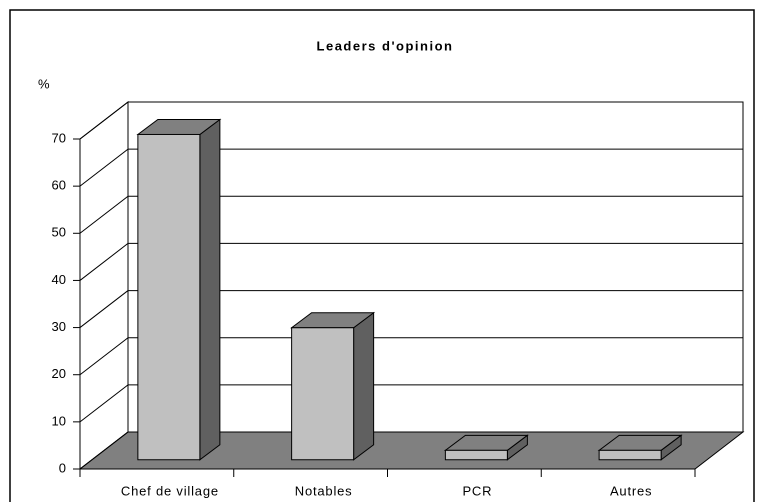  Describe the element at coordinates (324, 490) in the screenshot. I see `x-tick-label: Notables` at that location.